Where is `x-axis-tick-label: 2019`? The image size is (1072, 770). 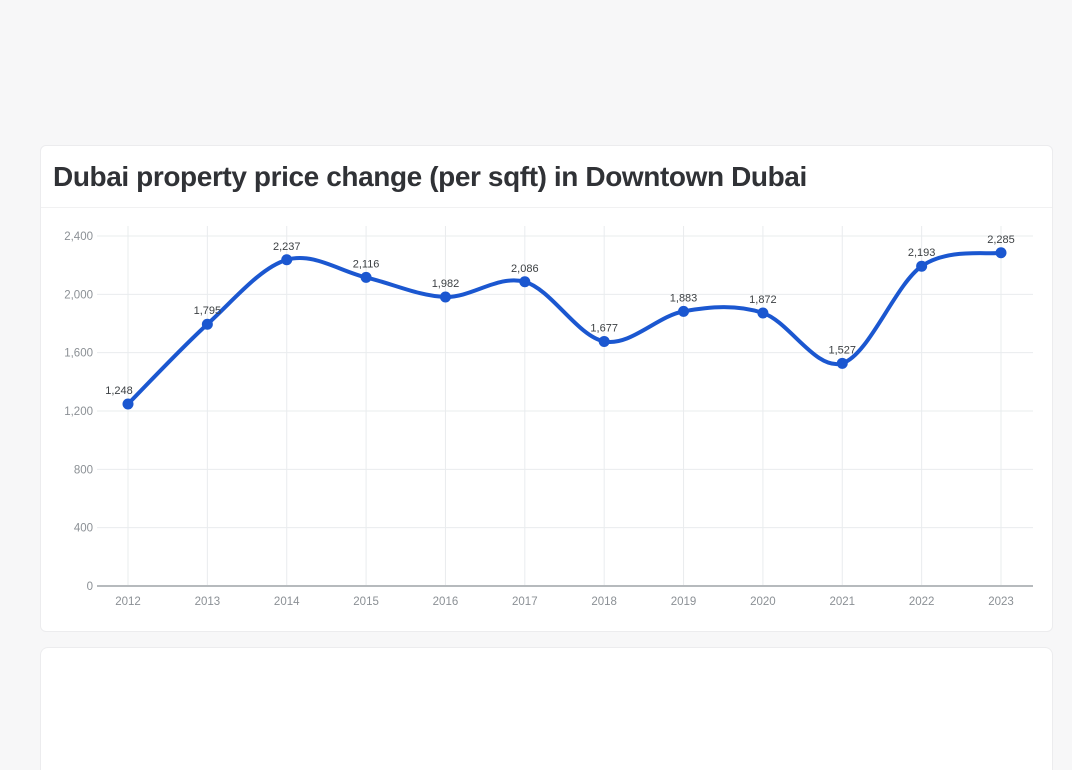 x-axis-tick-label: 2019 is located at coordinates (684, 602).